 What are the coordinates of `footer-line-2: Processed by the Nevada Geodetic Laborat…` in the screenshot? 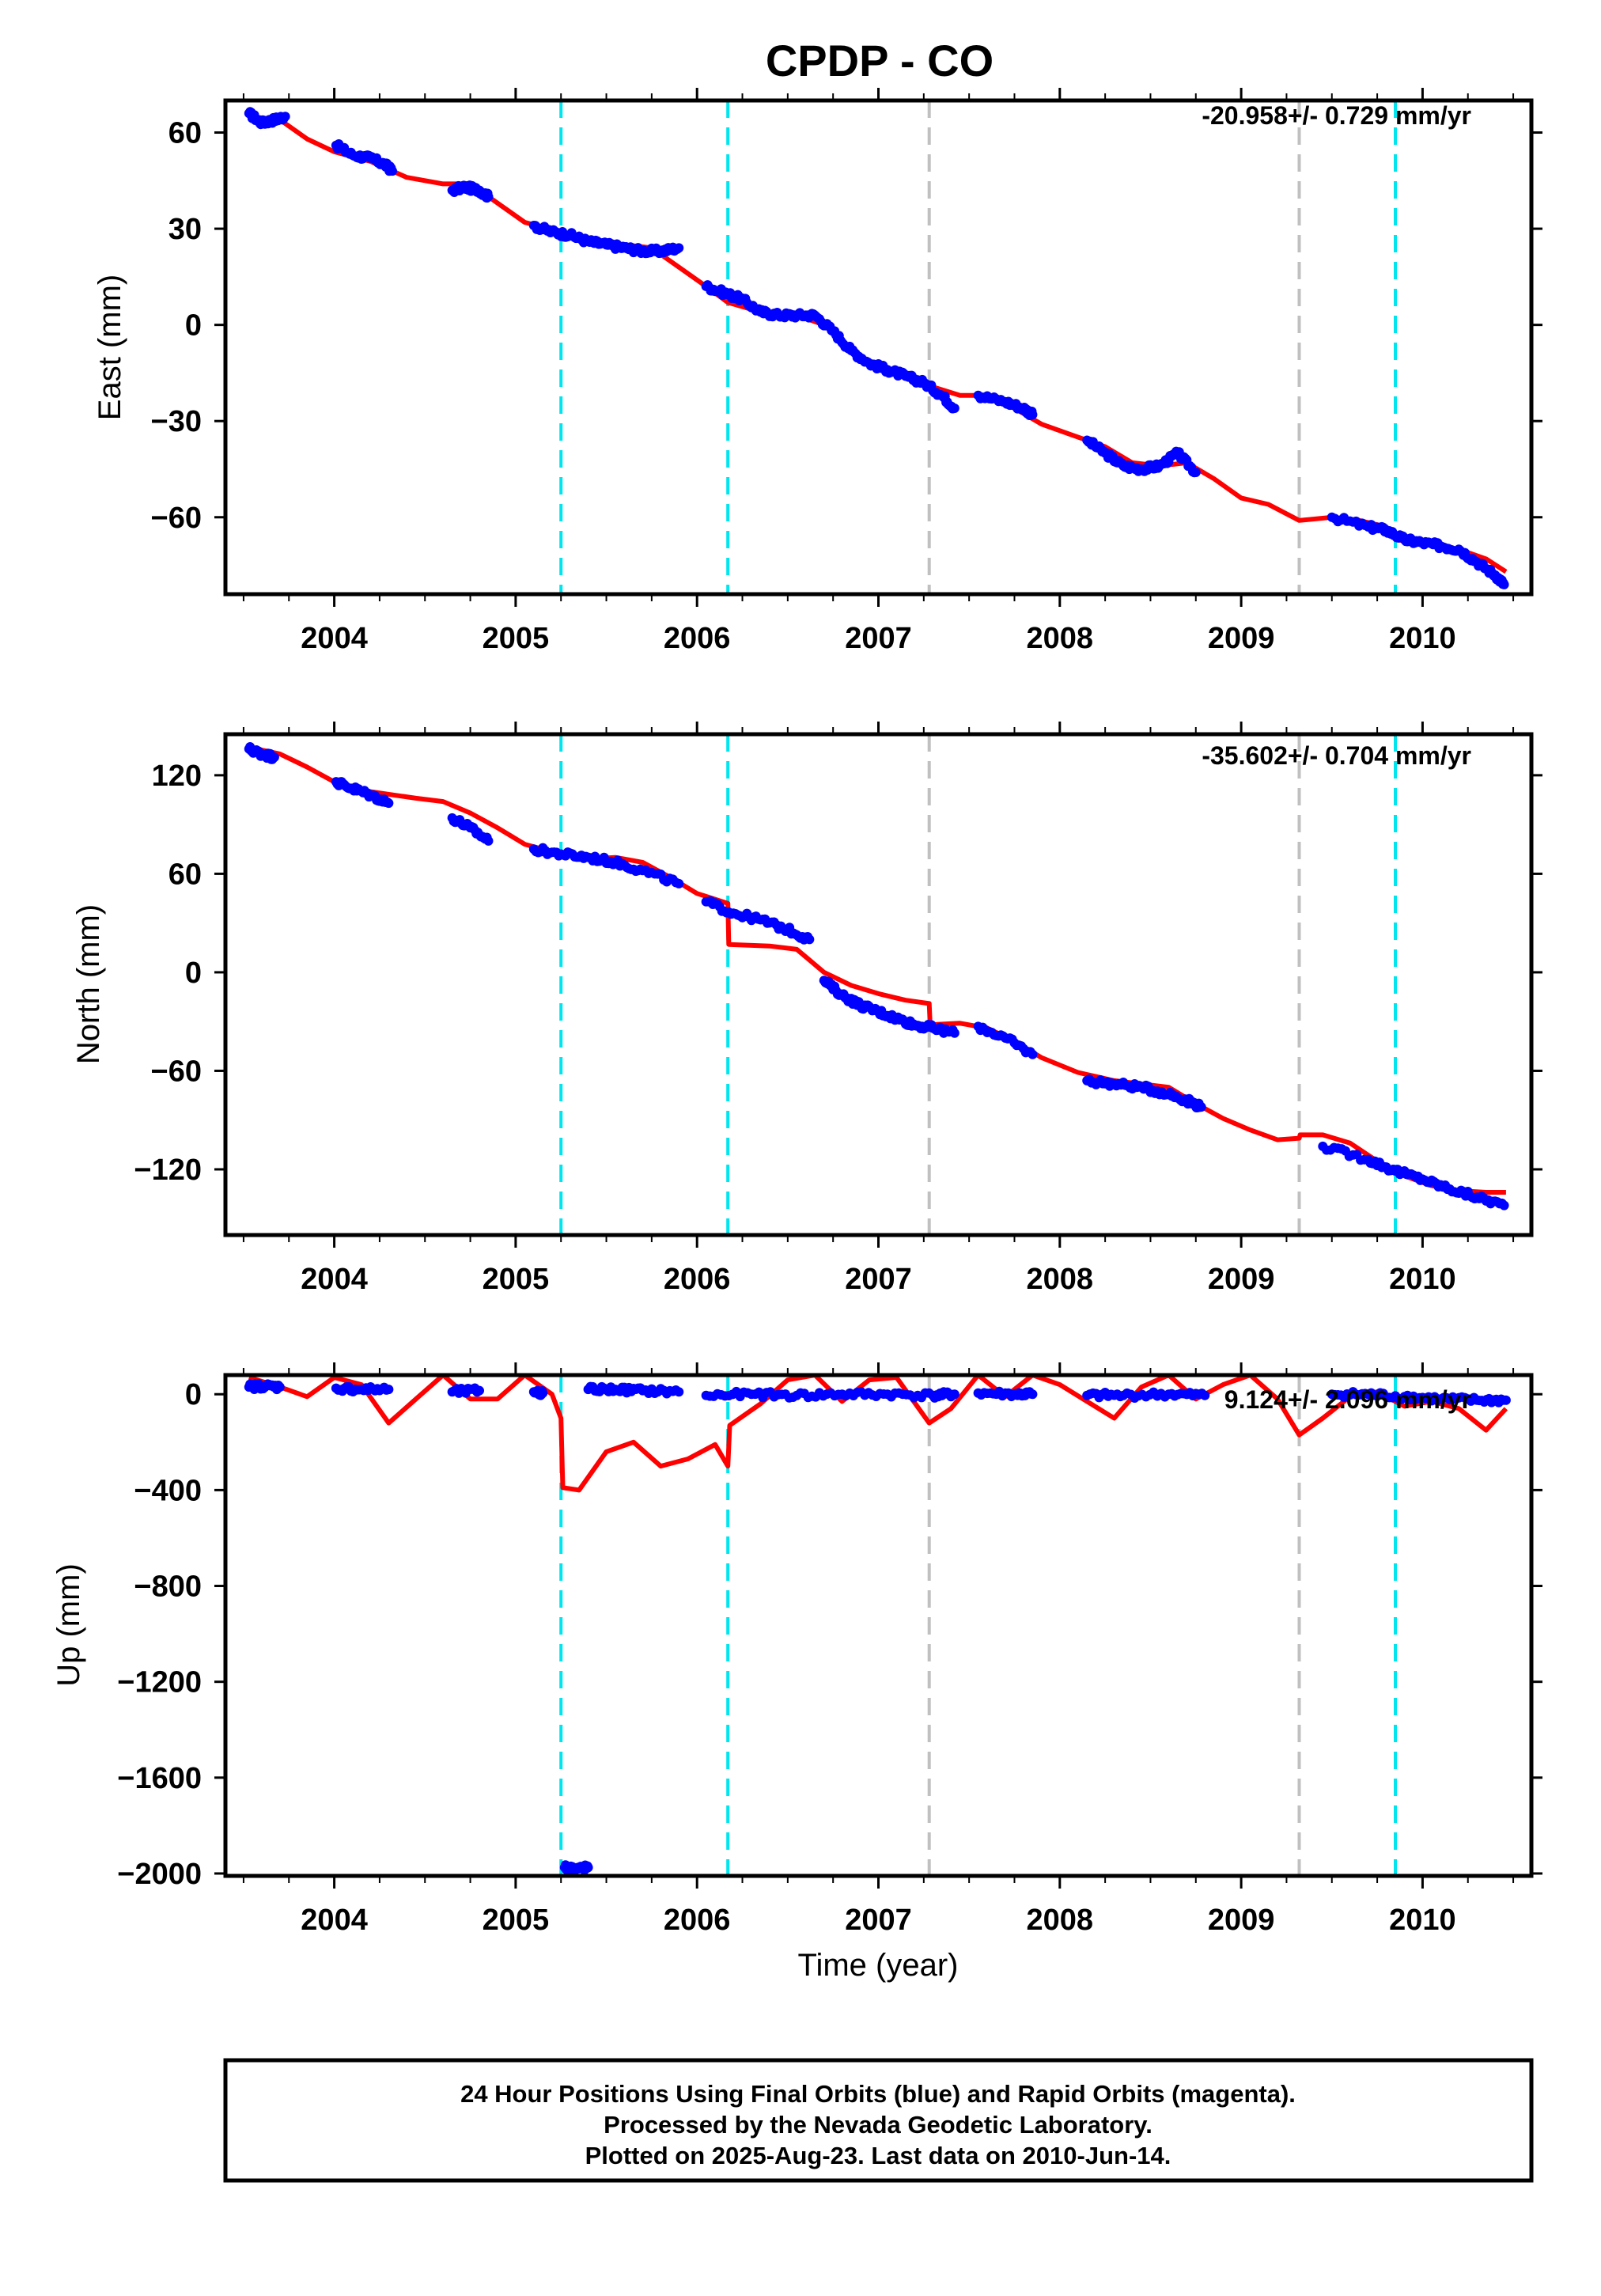 It's located at (878, 2125).